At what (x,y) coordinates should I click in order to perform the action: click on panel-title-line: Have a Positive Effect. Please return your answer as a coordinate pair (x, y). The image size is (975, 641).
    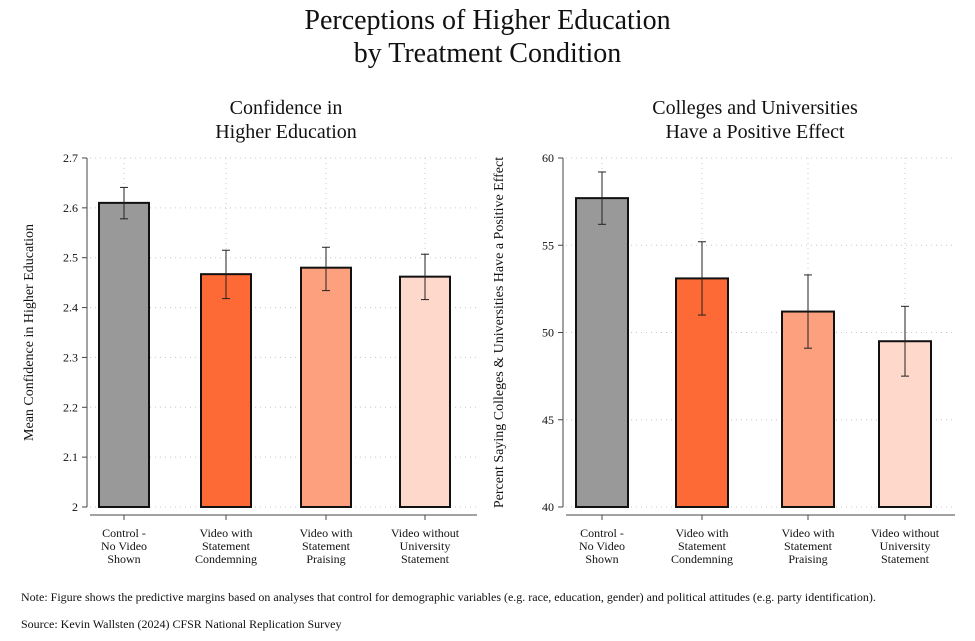
    Looking at the image, I should click on (754, 132).